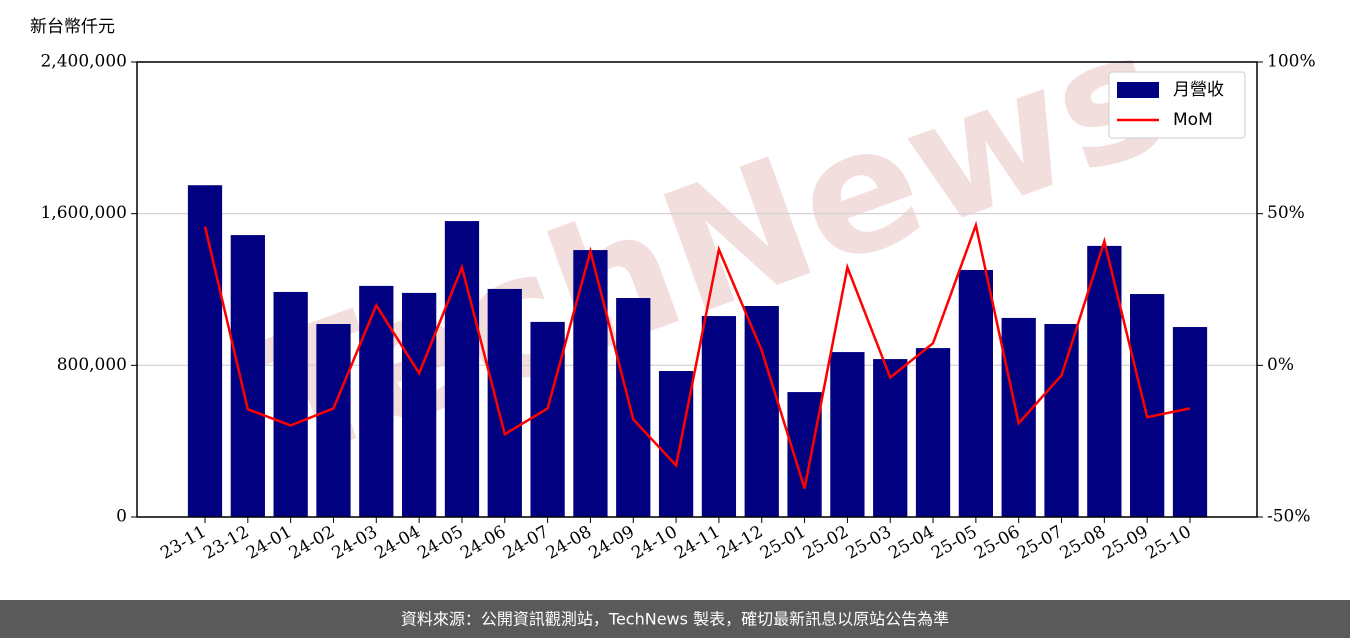  Describe the element at coordinates (1083, 543) in the screenshot. I see `x-tick-label: 25-08` at that location.